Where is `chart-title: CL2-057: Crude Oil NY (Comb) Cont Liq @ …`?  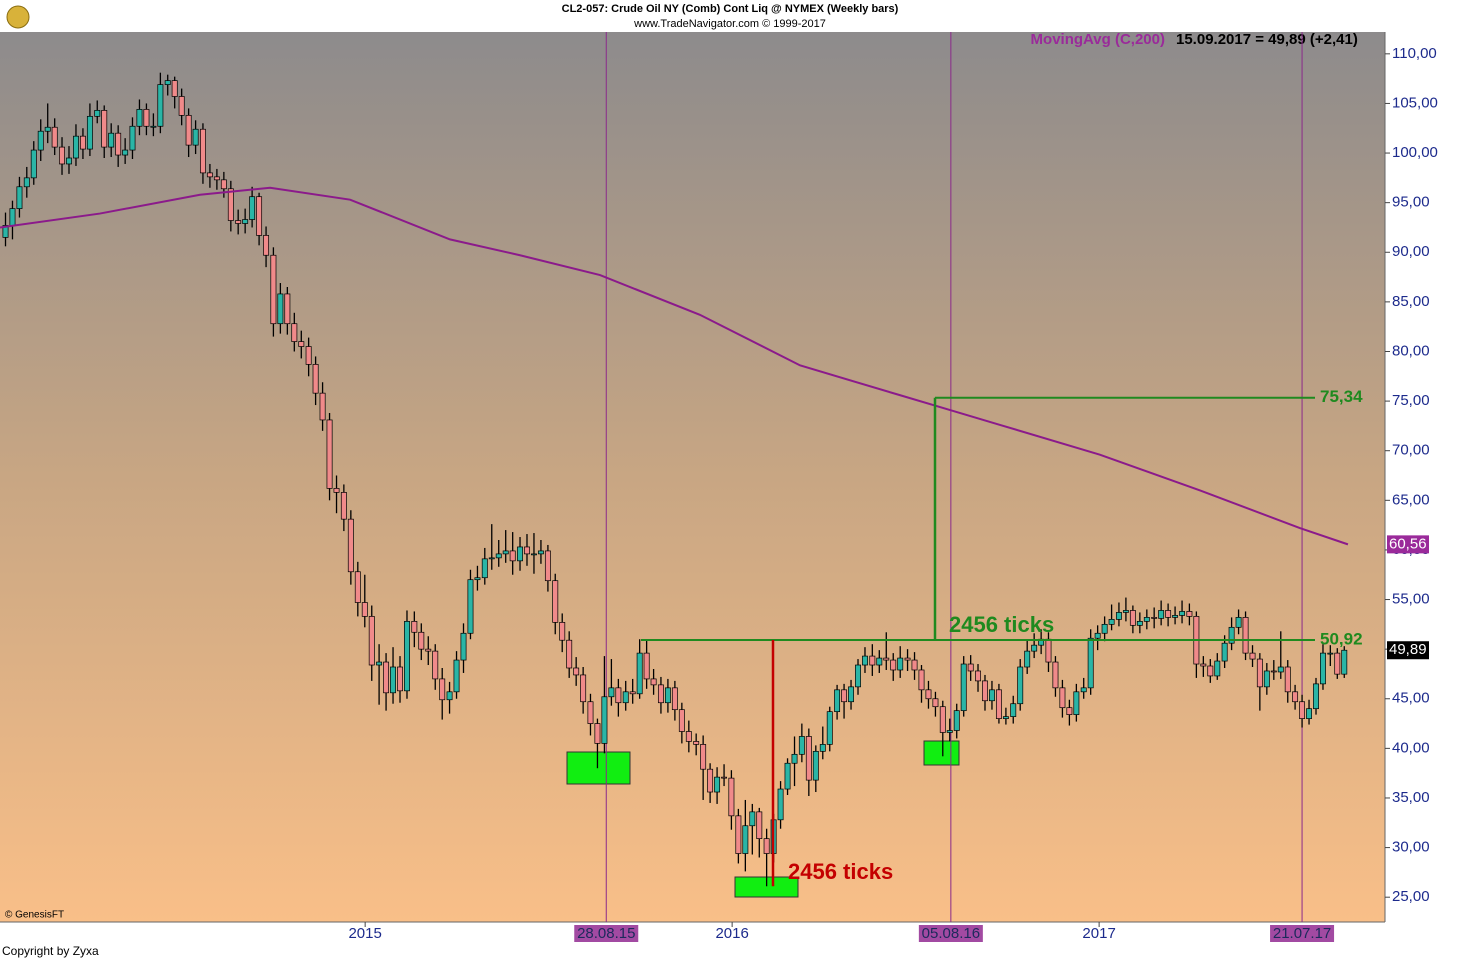
chart-title: CL2-057: Crude Oil NY (Comb) Cont Liq @ … is located at coordinates (730, 9).